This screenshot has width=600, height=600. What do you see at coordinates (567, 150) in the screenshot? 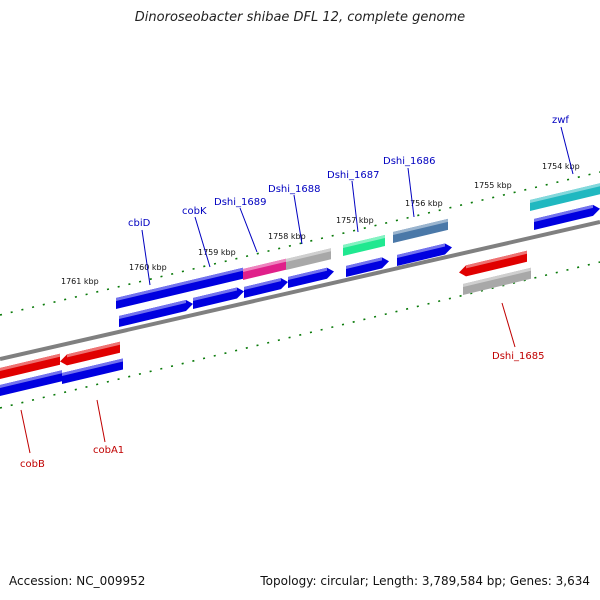
I see `leader-zwf` at bounding box center [567, 150].